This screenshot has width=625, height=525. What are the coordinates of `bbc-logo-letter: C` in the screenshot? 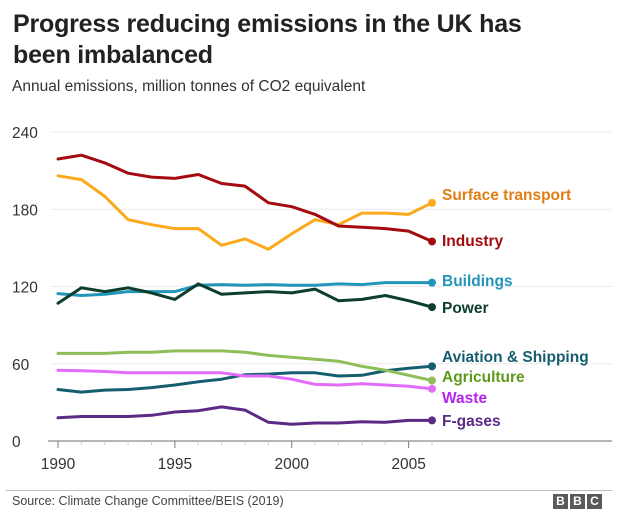 It's located at (594, 501).